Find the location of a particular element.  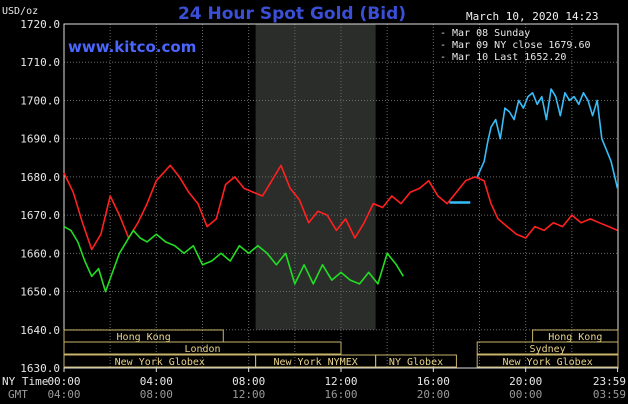

x-tick-ny-label: 08:00 is located at coordinates (248, 381).